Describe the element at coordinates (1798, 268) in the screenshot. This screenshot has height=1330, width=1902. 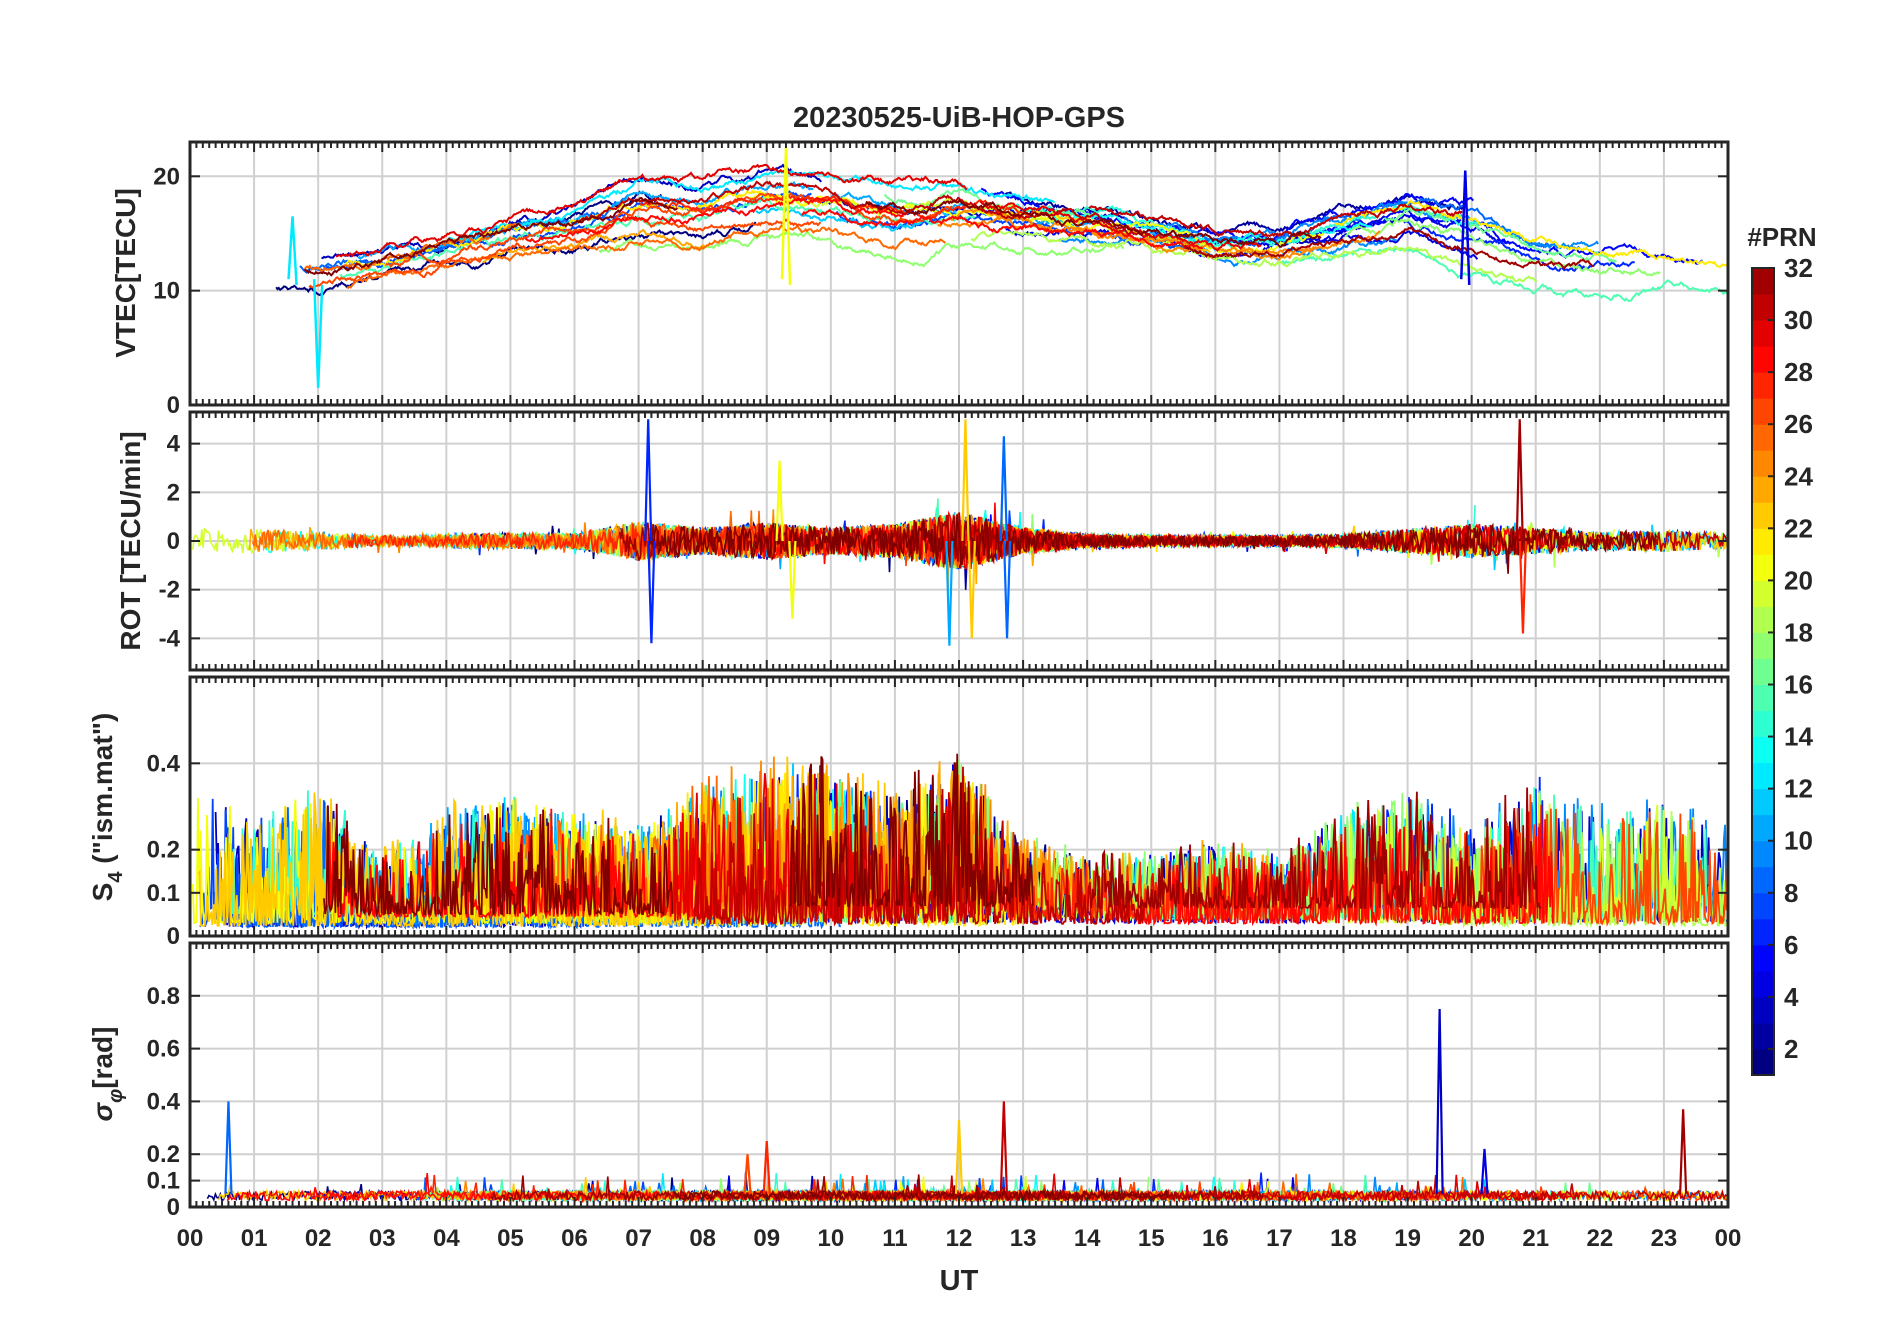
I see `colorbar-tick-label: 32` at that location.